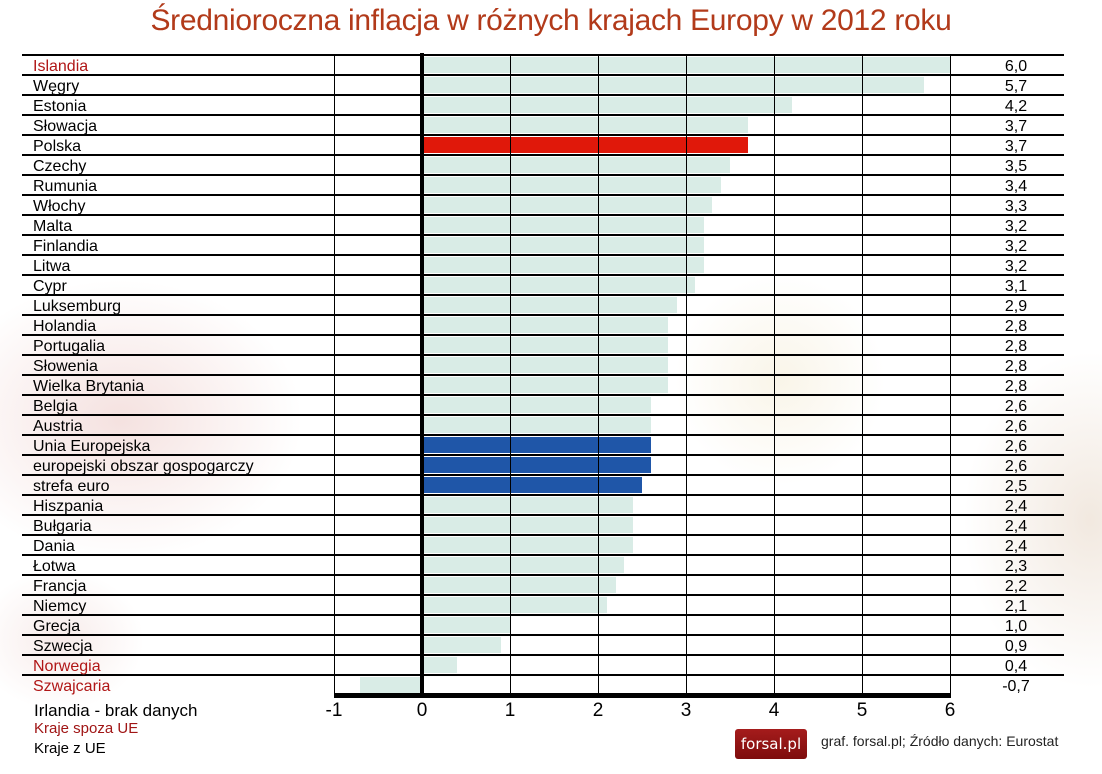 Image resolution: width=1102 pixels, height=774 pixels. I want to click on missing-data-note: Irlandia - brak danych, so click(116, 710).